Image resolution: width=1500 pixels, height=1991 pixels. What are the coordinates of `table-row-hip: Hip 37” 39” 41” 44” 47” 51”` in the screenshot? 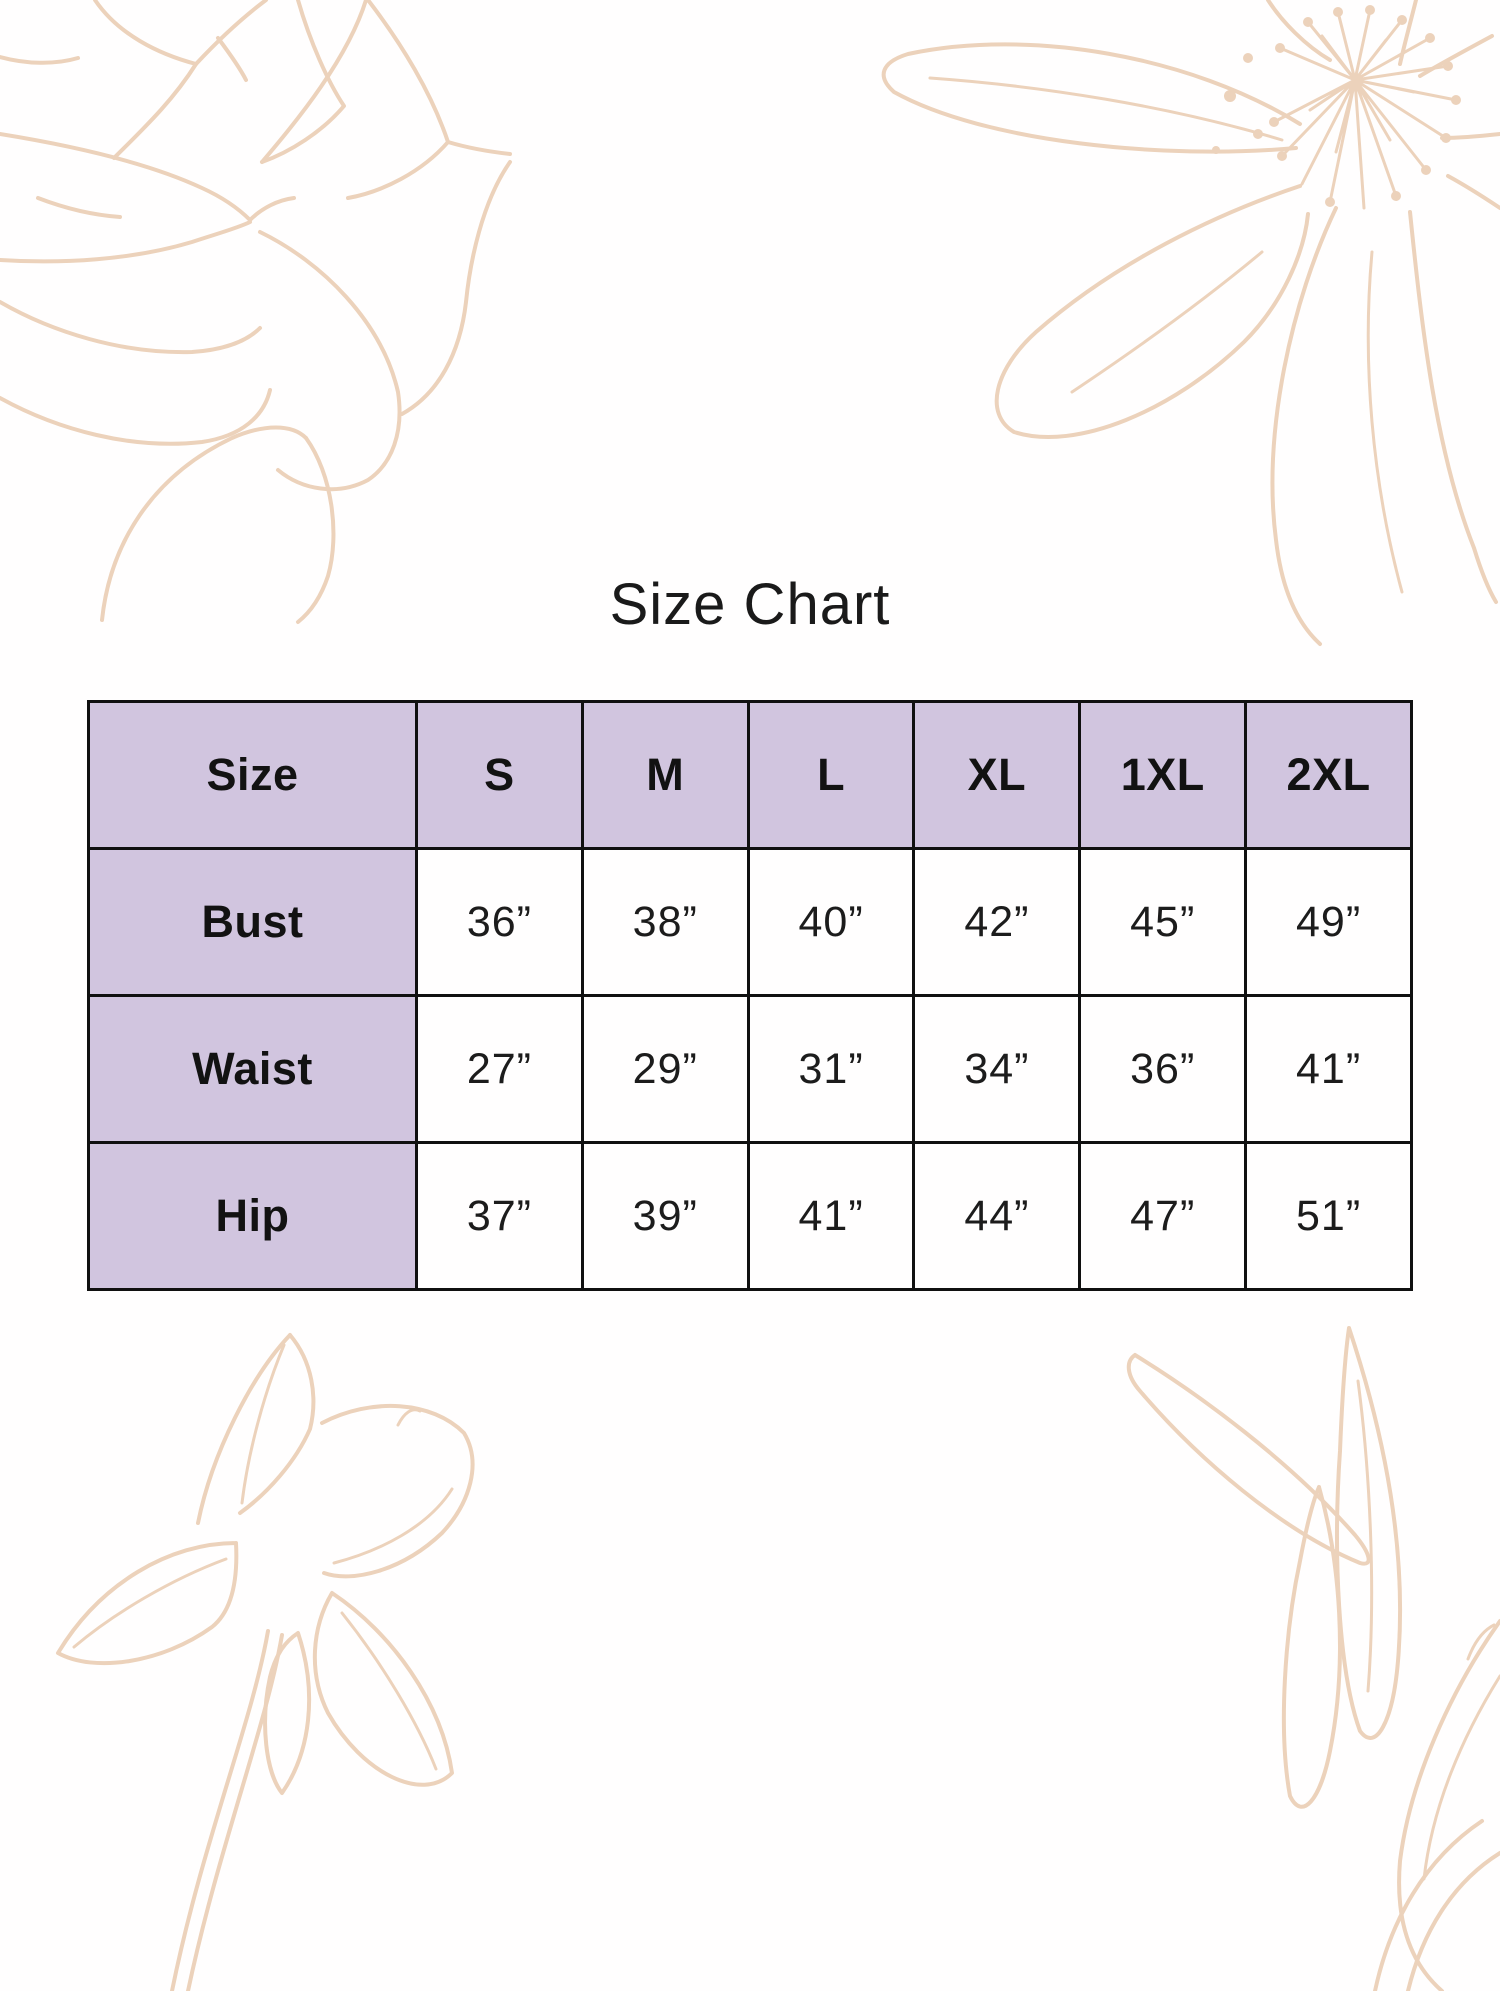 It's located at (750, 1216).